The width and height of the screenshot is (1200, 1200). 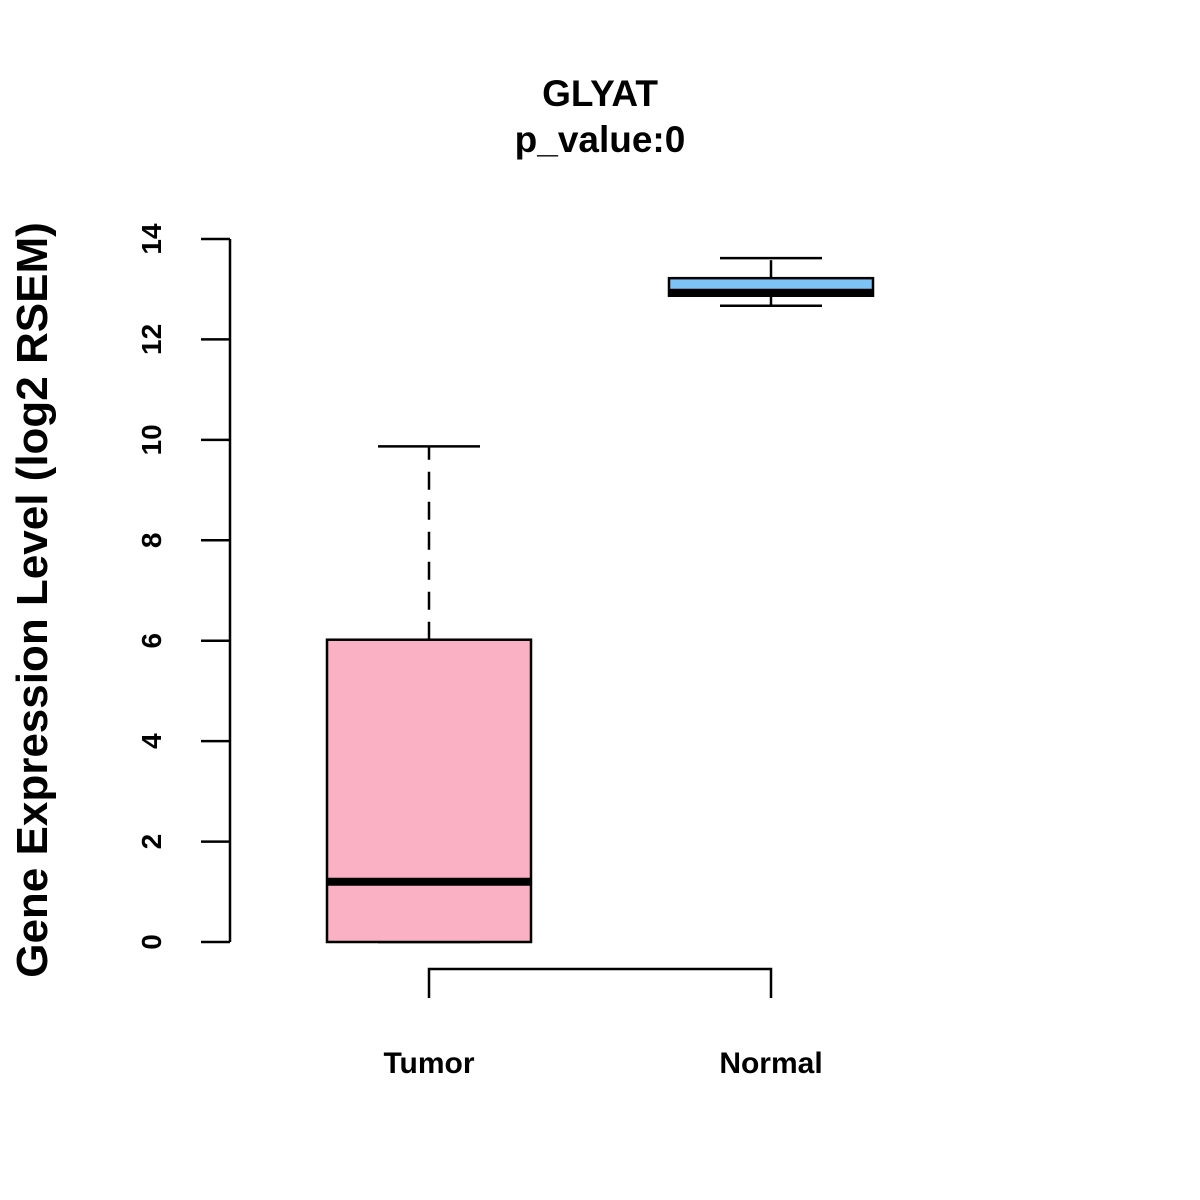 What do you see at coordinates (151, 942) in the screenshot?
I see `y-tick-label: 0` at bounding box center [151, 942].